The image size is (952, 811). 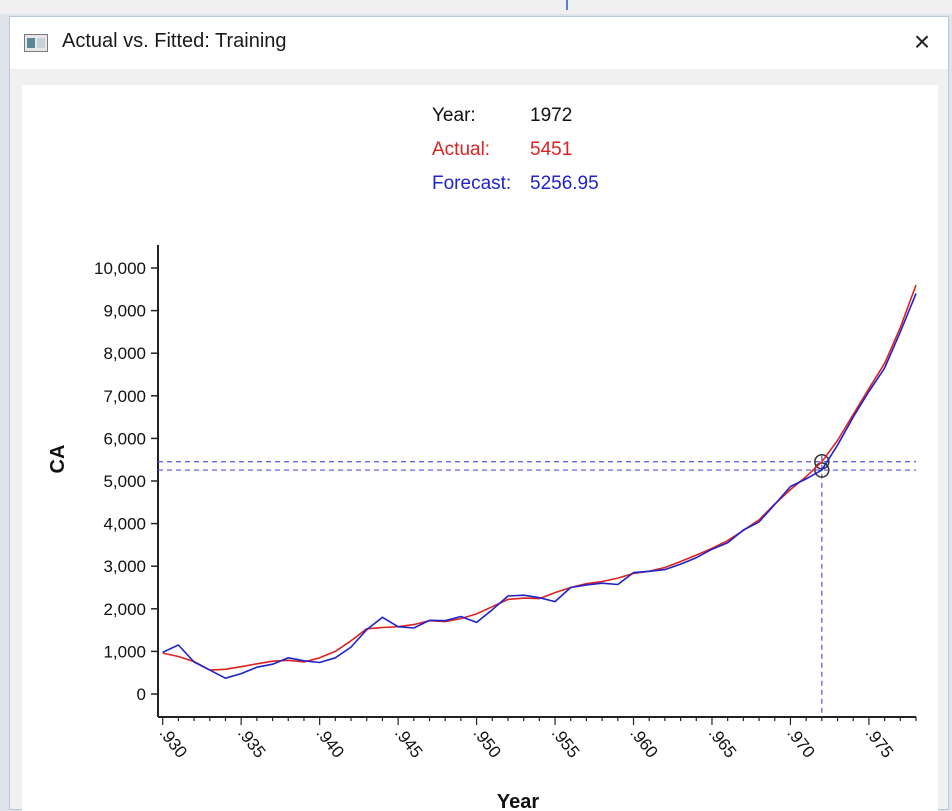 What do you see at coordinates (120, 268) in the screenshot?
I see `y-tick-label: 10,000` at bounding box center [120, 268].